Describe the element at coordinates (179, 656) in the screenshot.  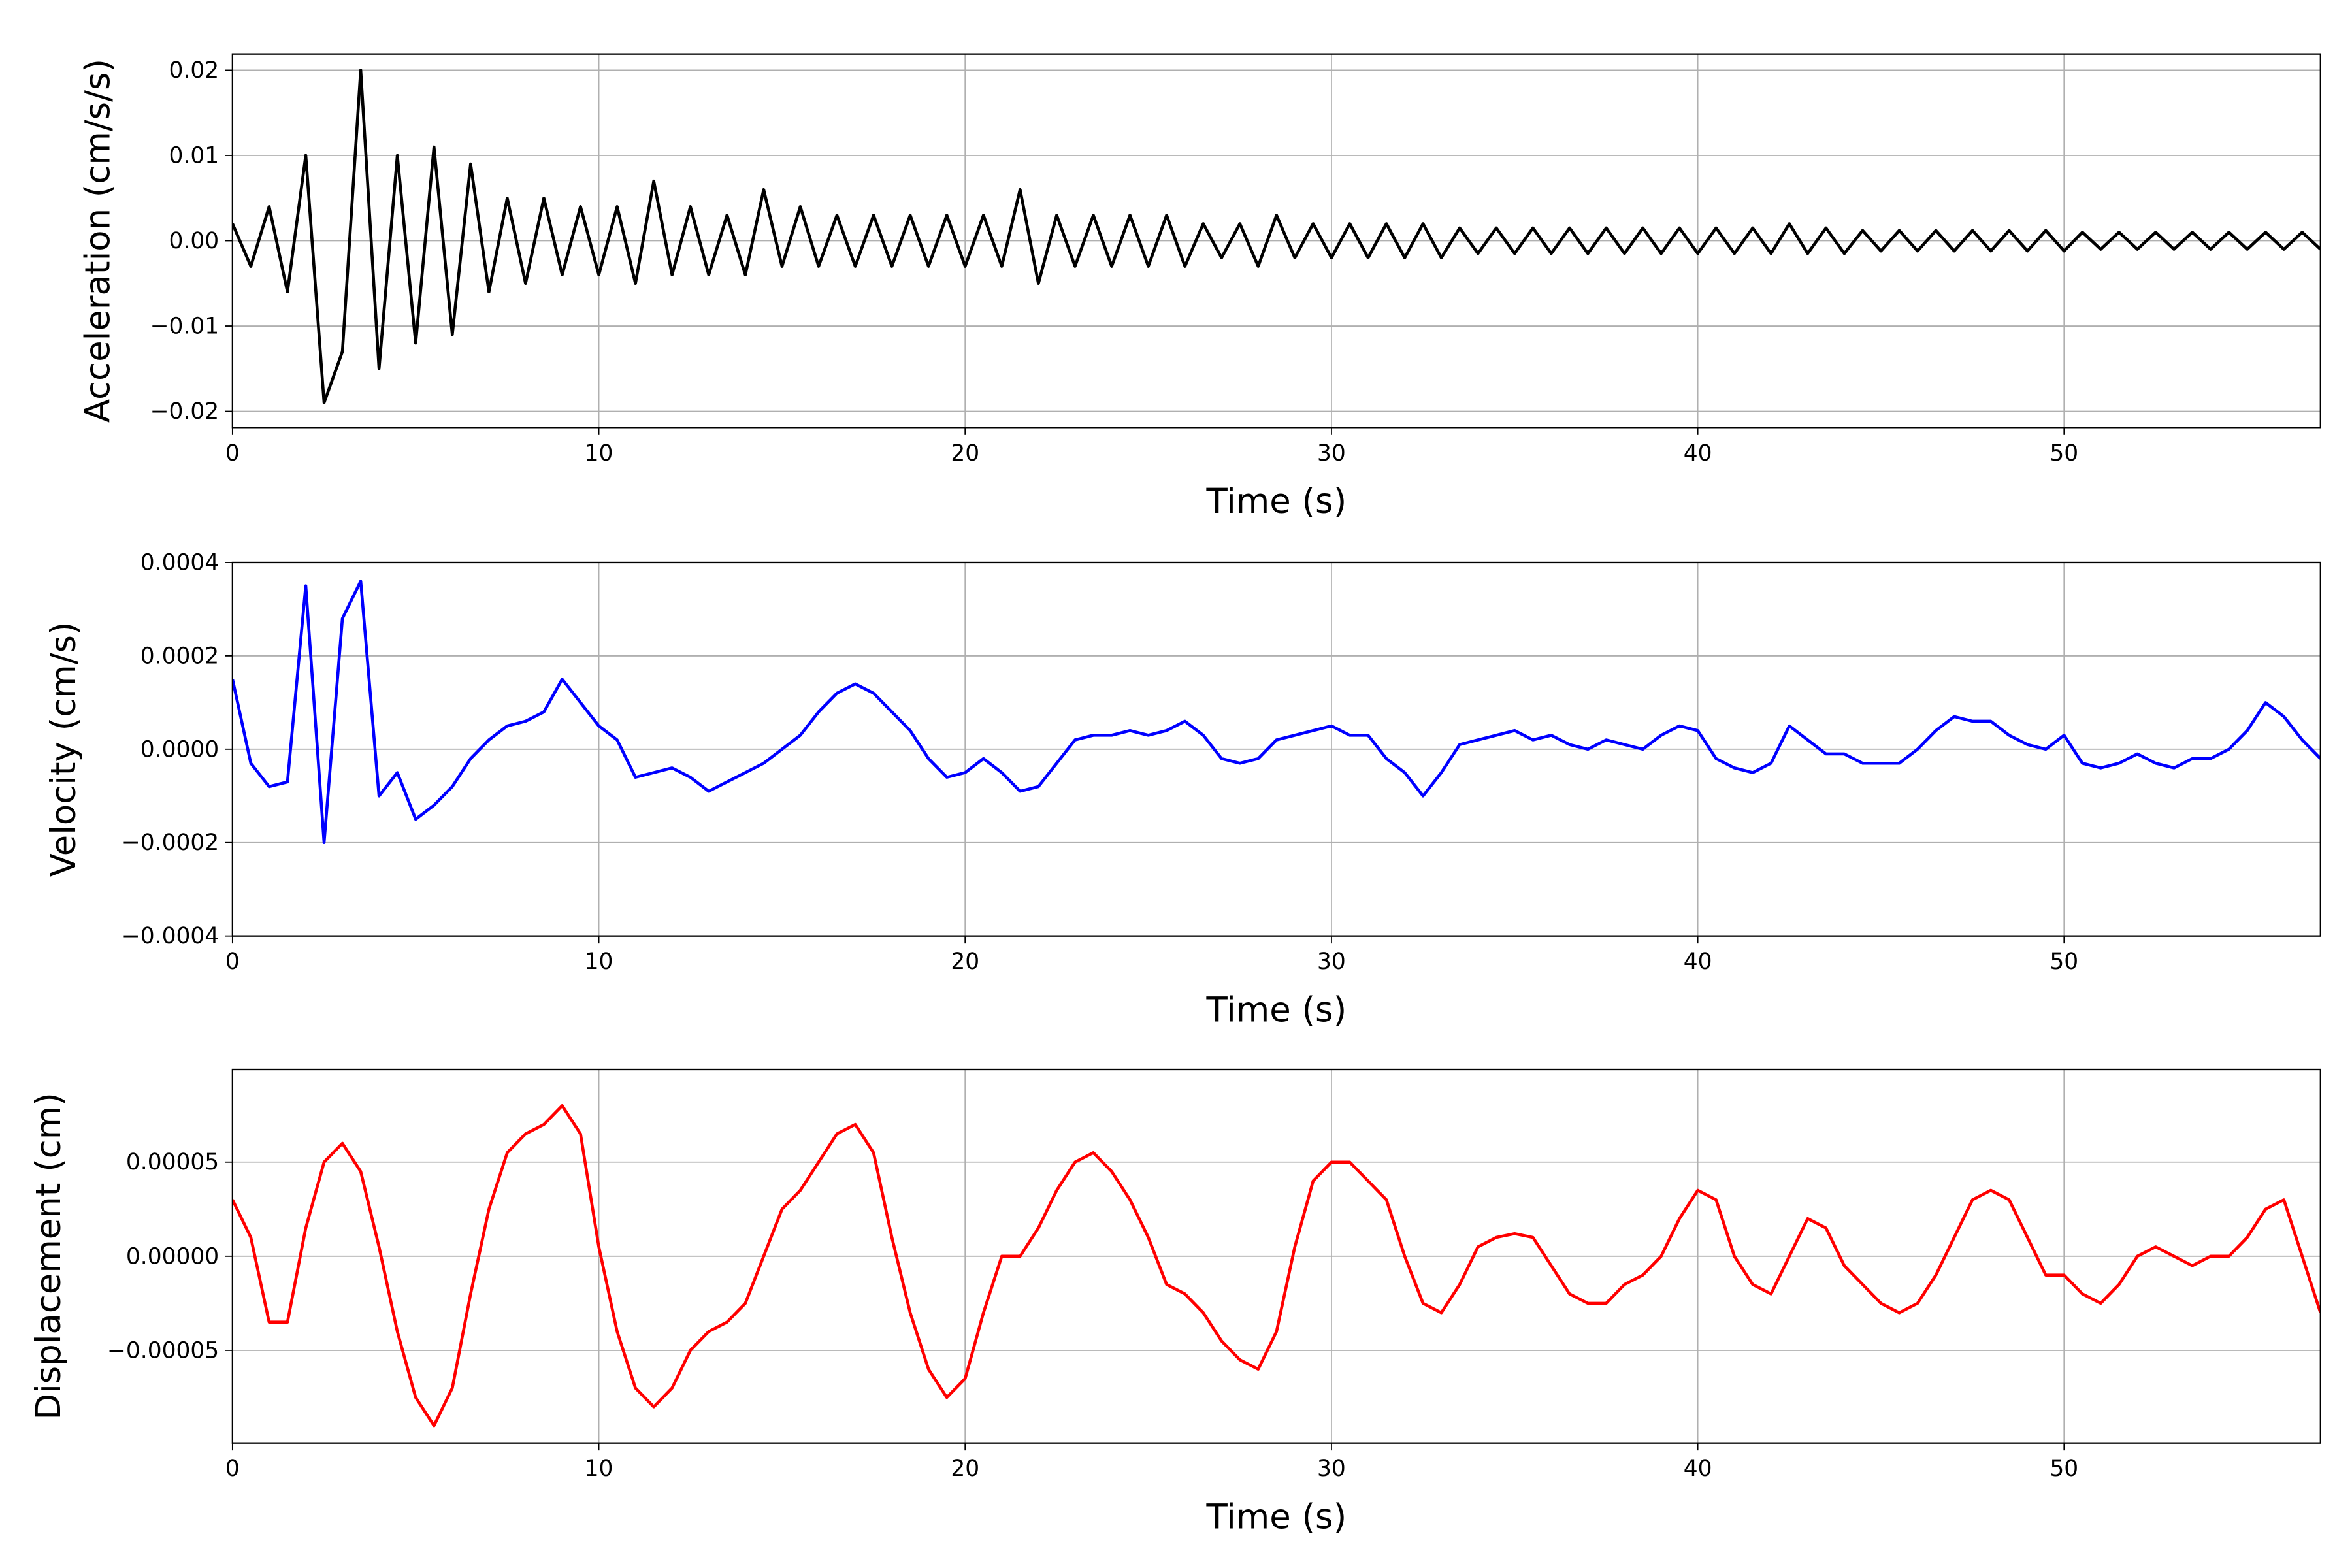
I see `y-tick-label: 0.0002` at that location.